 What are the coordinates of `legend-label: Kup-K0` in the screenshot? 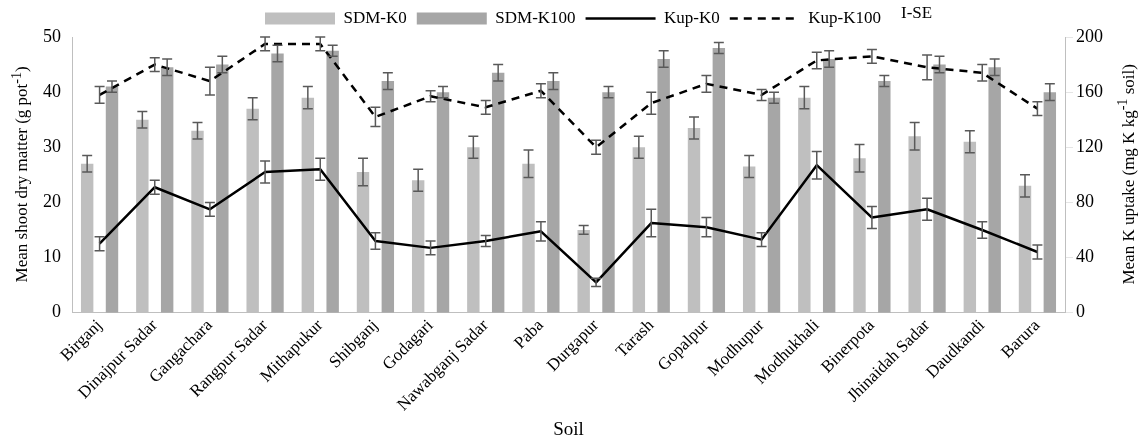 It's located at (692, 17).